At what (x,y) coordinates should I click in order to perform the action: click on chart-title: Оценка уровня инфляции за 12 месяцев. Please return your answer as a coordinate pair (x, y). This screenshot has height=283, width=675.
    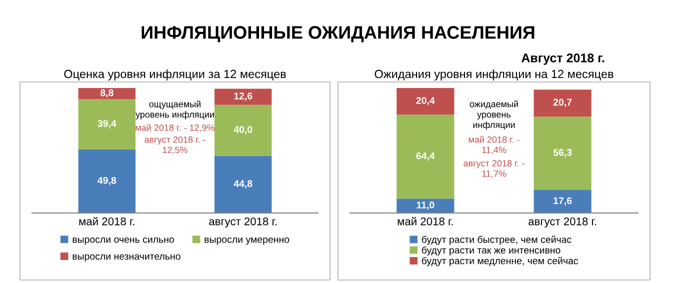
    Looking at the image, I should click on (175, 75).